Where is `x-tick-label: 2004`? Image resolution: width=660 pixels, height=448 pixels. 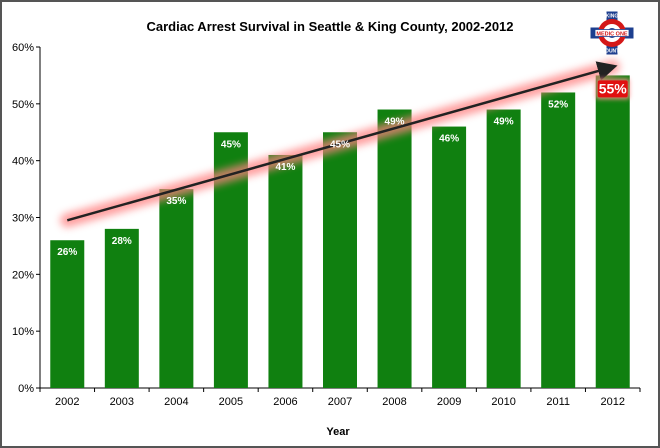 x-tick-label: 2004 is located at coordinates (176, 402).